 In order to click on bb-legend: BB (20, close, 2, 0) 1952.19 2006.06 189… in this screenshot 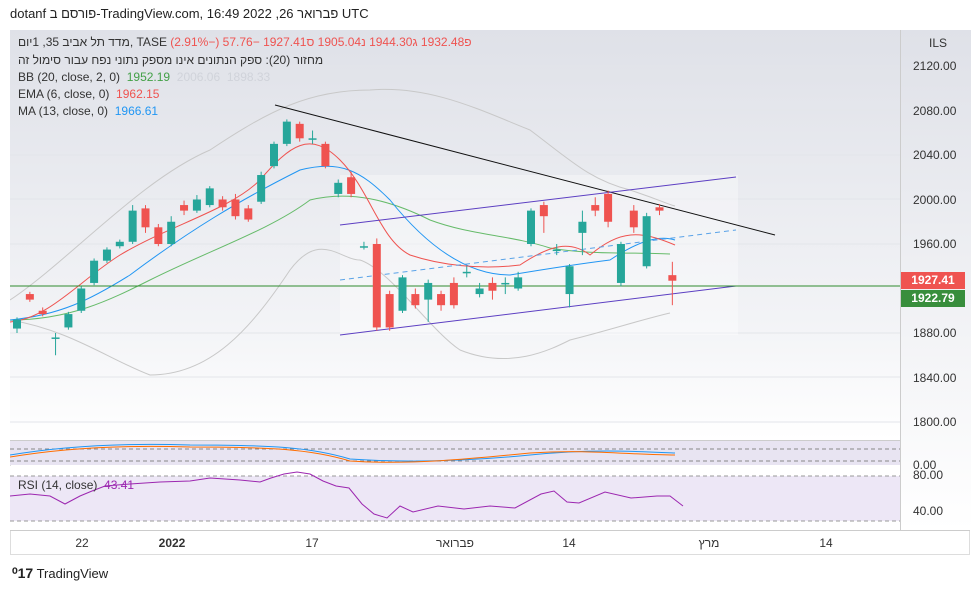, I will do `click(144, 77)`.